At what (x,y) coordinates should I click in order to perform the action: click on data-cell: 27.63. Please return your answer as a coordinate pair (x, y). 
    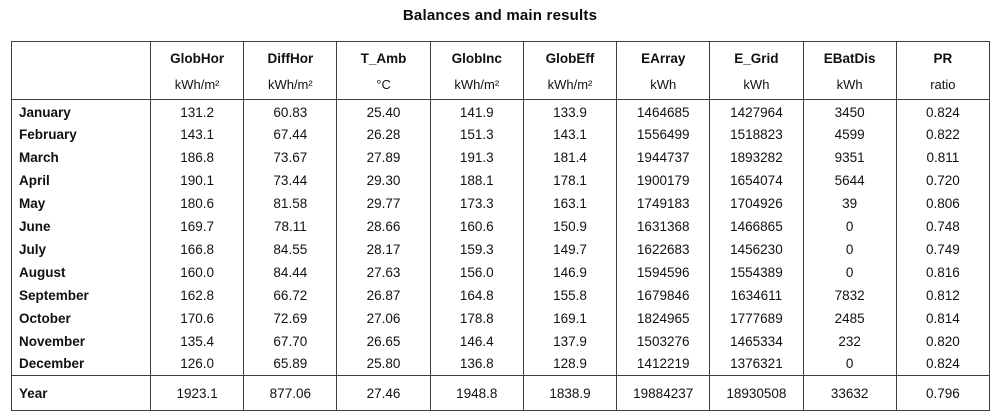
    Looking at the image, I should click on (383, 272).